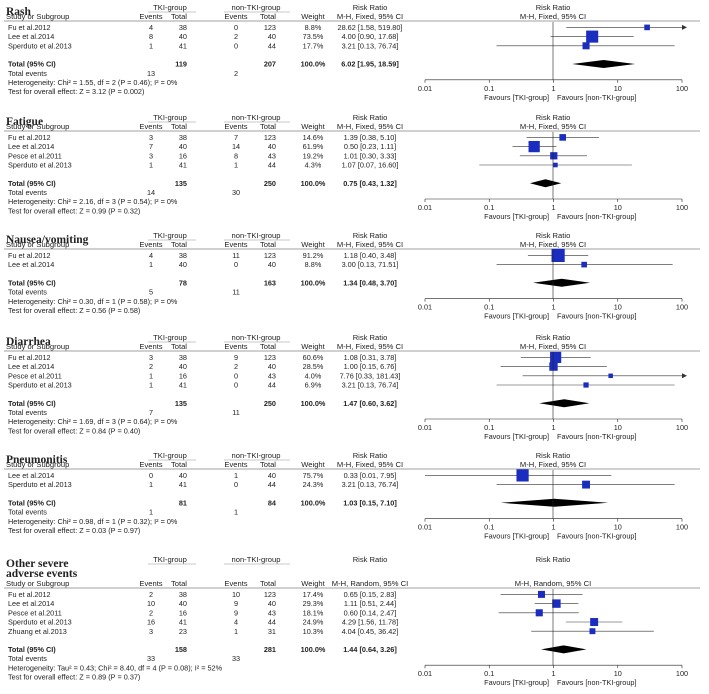 This screenshot has width=709, height=694. Describe the element at coordinates (151, 73) in the screenshot. I see `exp-total-events: 13` at that location.